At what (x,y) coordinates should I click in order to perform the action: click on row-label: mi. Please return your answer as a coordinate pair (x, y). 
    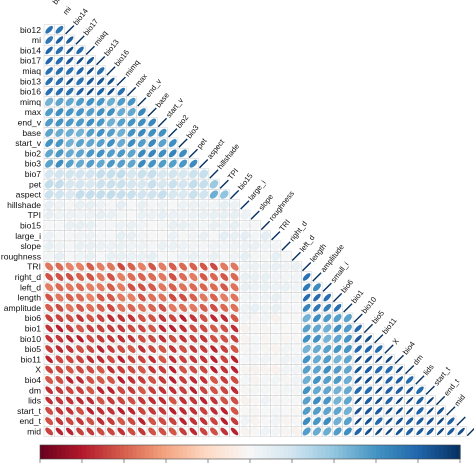
    Looking at the image, I should click on (36, 40).